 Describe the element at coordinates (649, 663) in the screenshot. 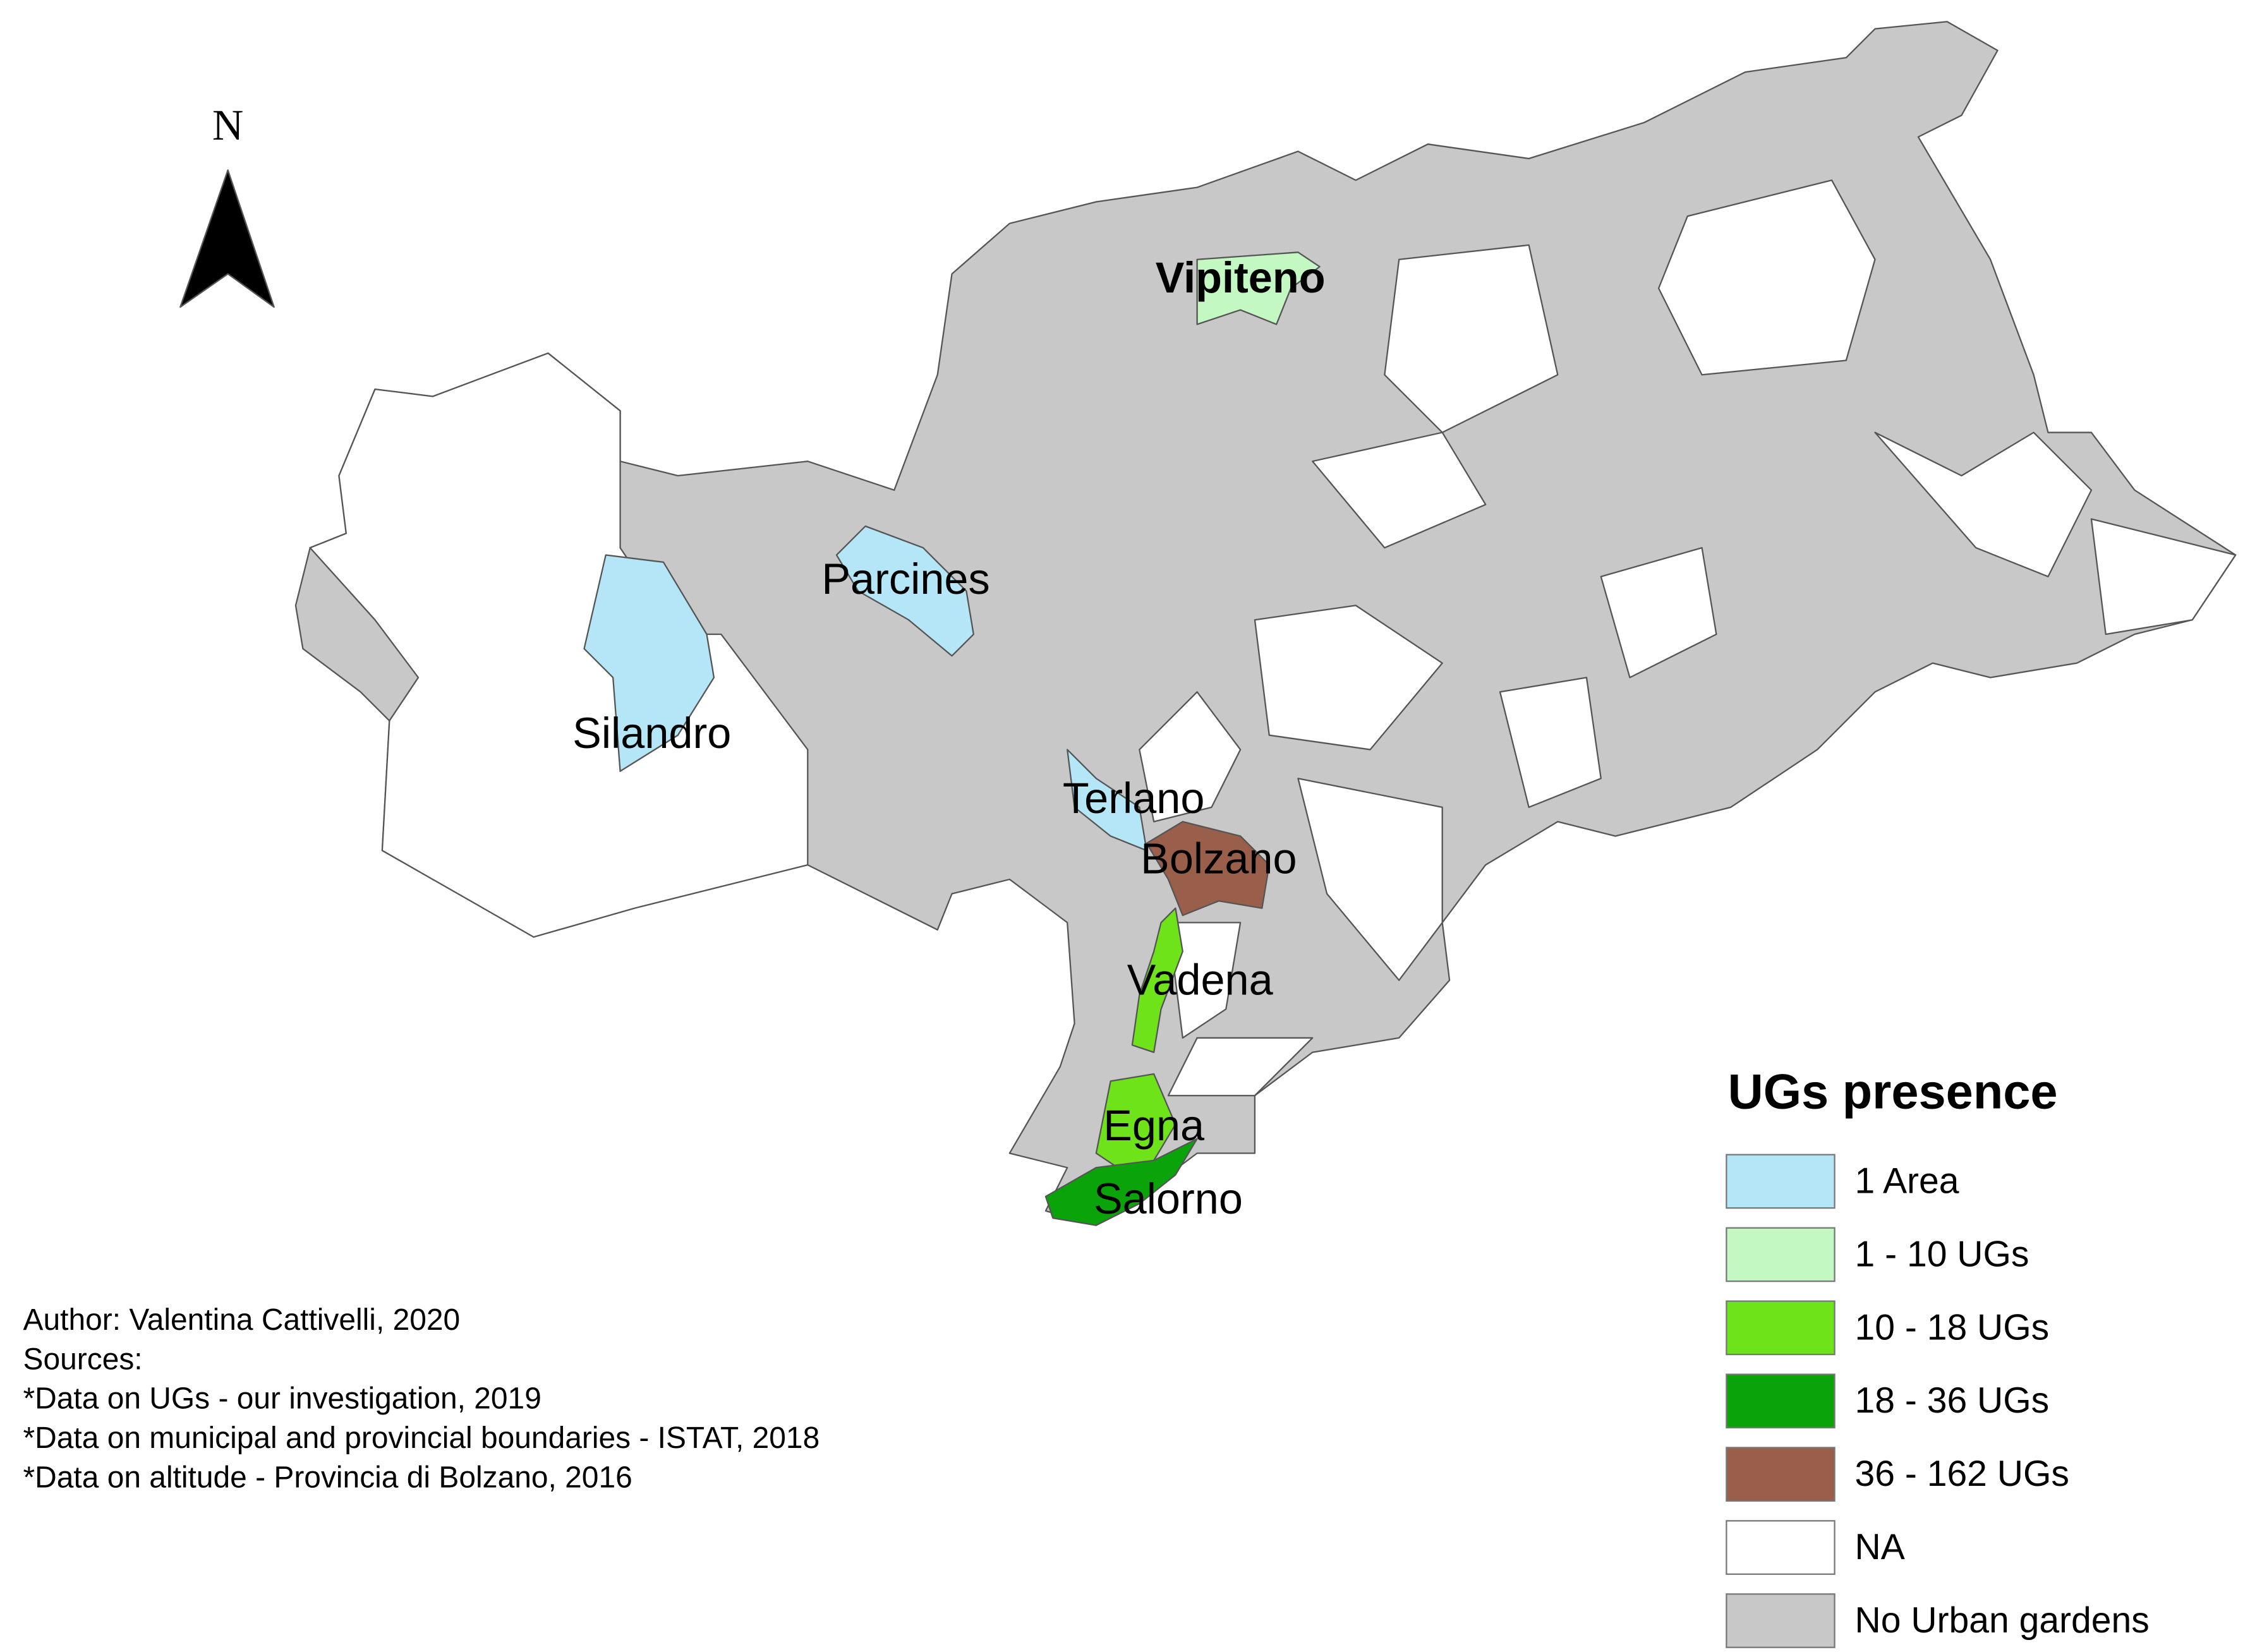

I see `silandro` at that location.